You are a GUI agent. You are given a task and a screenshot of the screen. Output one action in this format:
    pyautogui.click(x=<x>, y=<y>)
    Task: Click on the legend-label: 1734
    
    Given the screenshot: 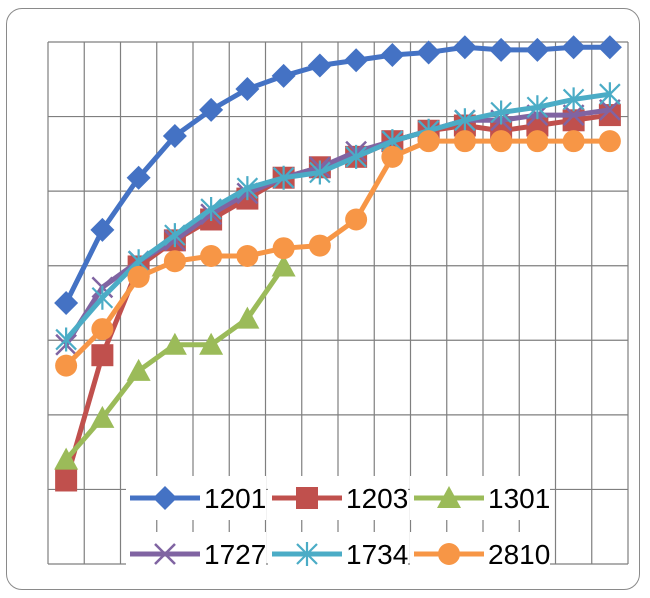 What is the action you would take?
    pyautogui.click(x=377, y=554)
    